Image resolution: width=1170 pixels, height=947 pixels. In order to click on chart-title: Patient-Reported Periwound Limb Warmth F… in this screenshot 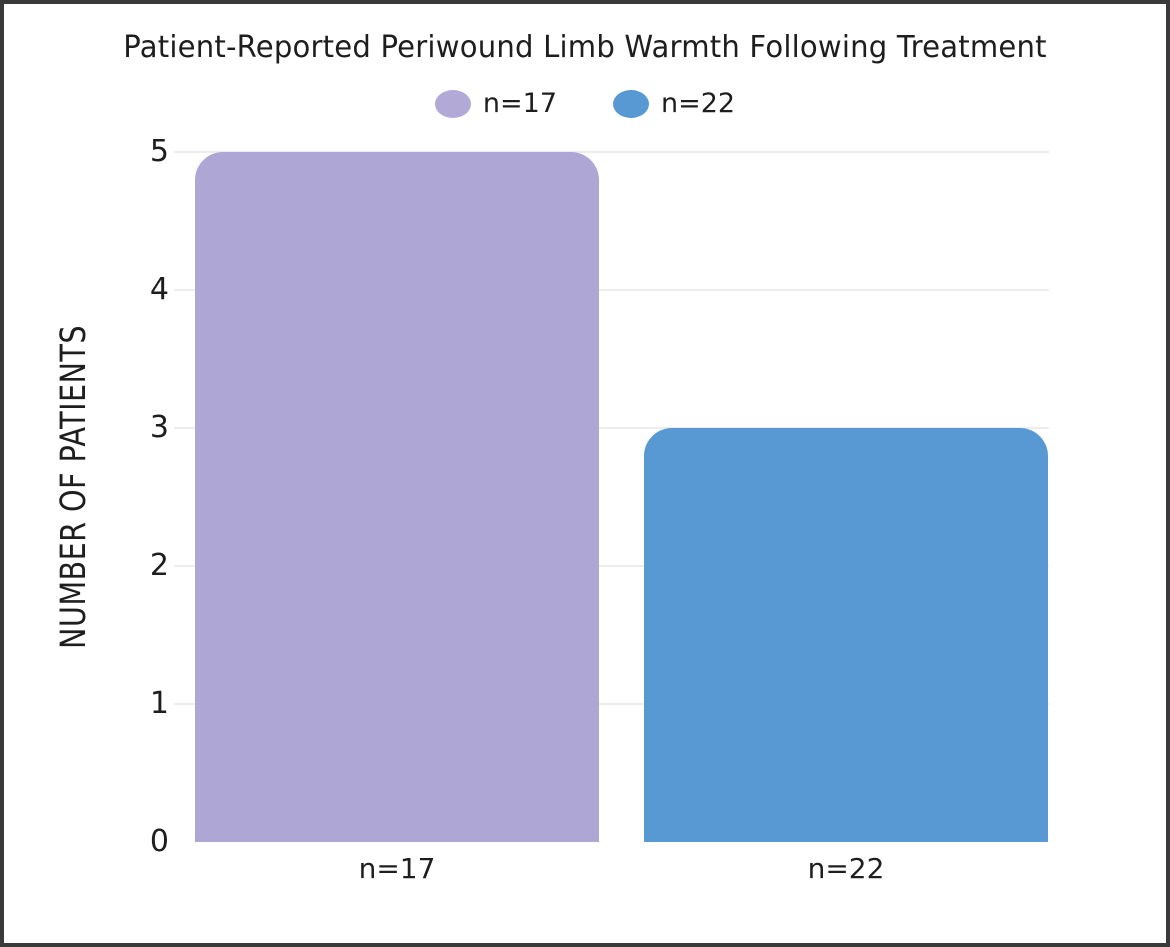, I will do `click(585, 47)`.